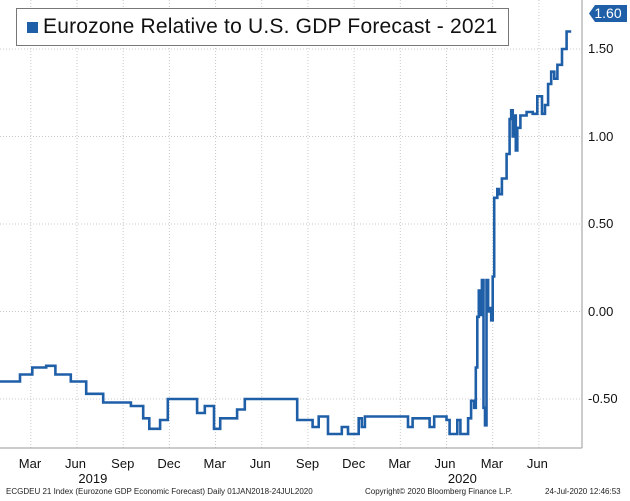 The height and width of the screenshot is (501, 630). I want to click on x-year-label: 2020, so click(462, 478).